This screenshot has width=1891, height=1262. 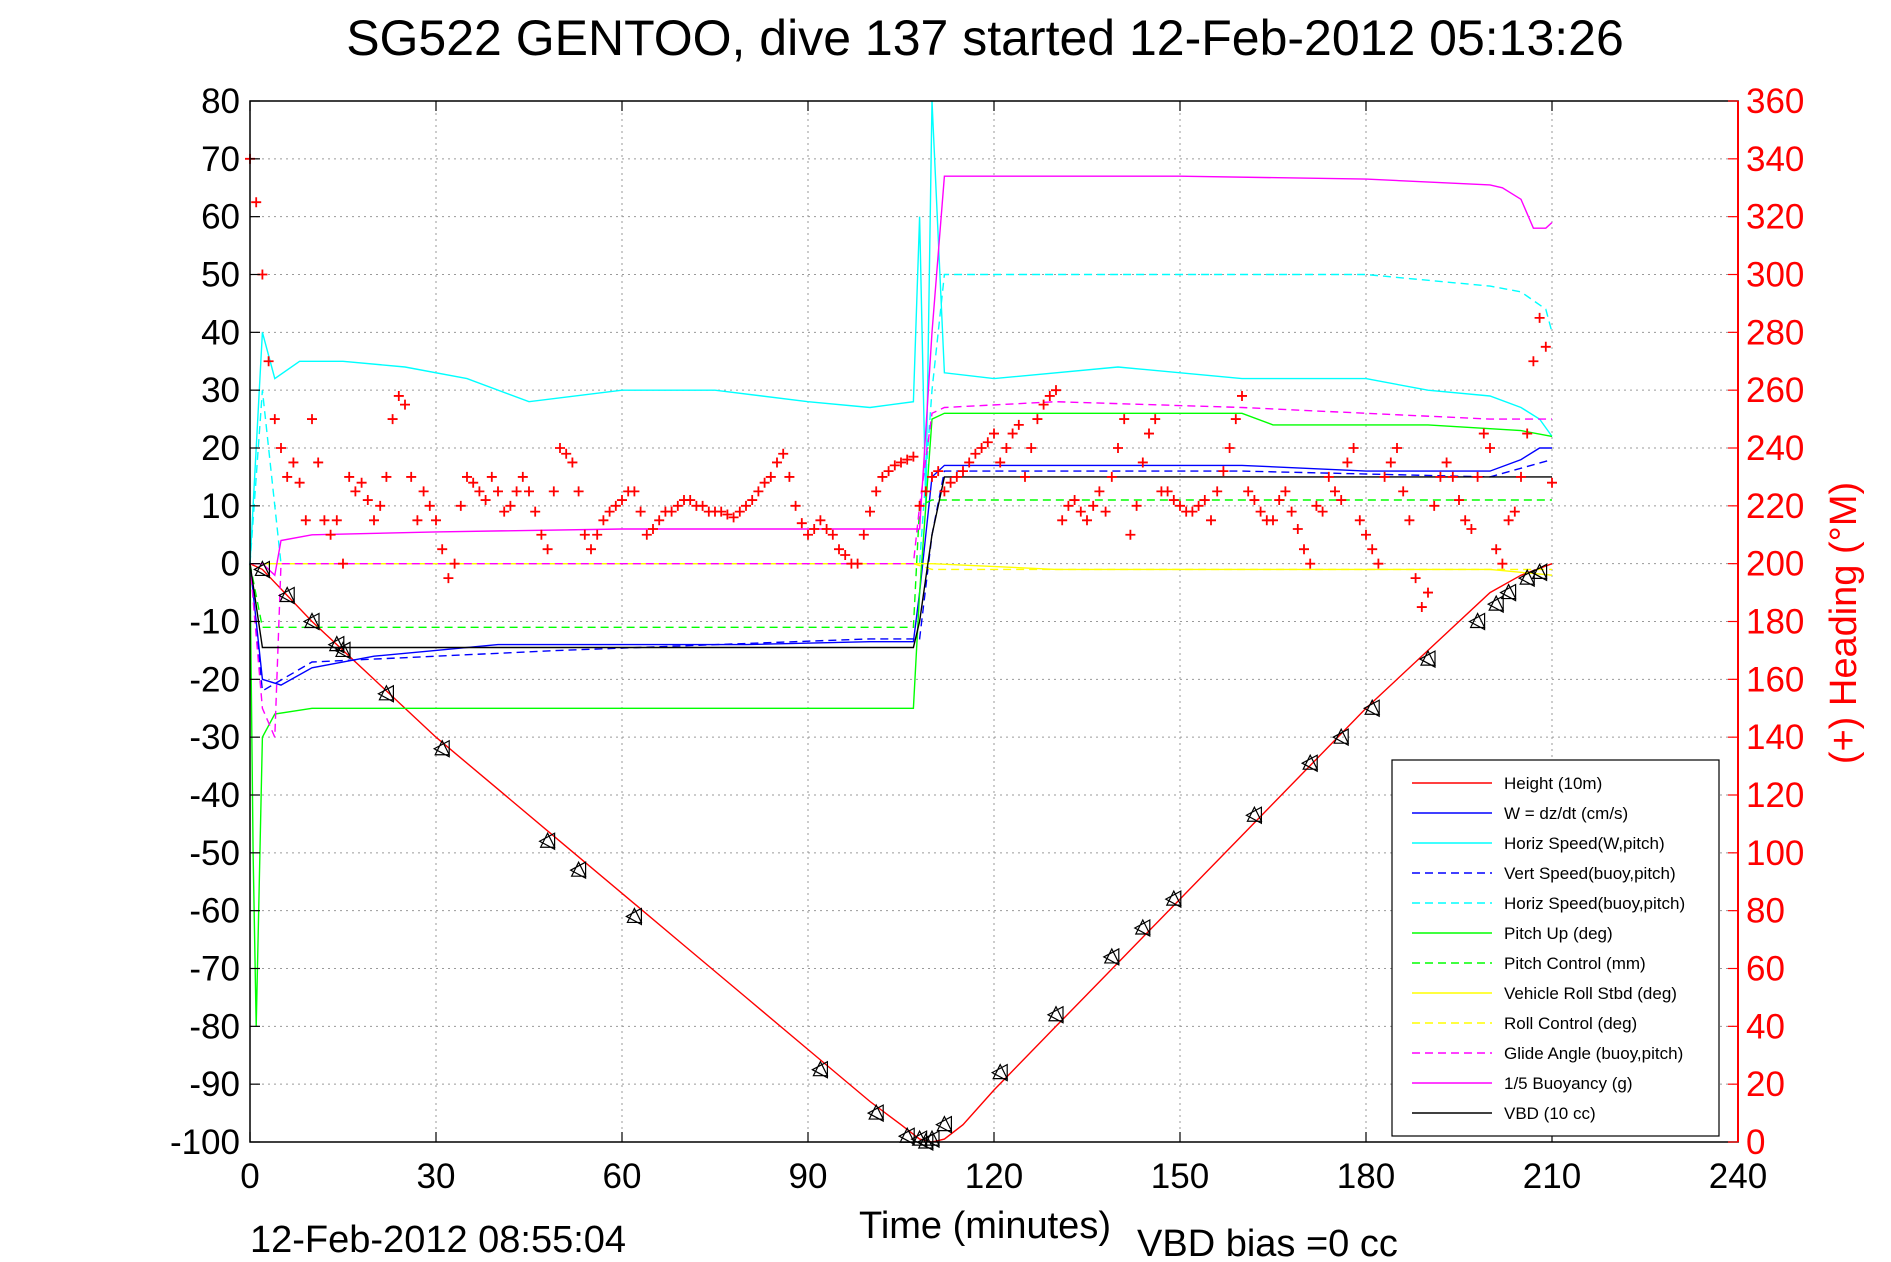 I want to click on right-y-tick-label: 260, so click(x=1775, y=390).